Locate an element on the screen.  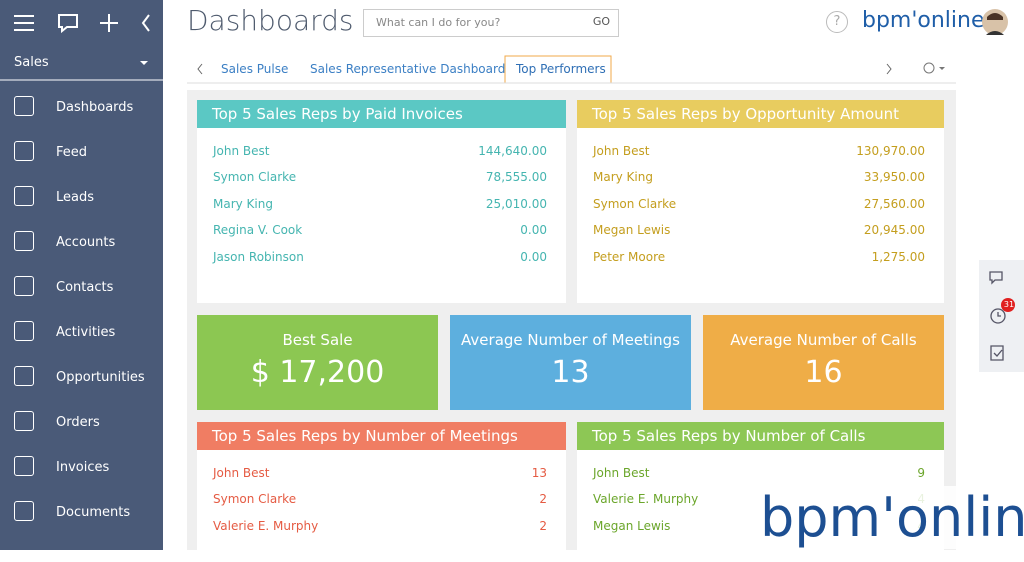
widget-title: Top 5 Sales Reps by Opportunity Amount is located at coordinates (760, 114).